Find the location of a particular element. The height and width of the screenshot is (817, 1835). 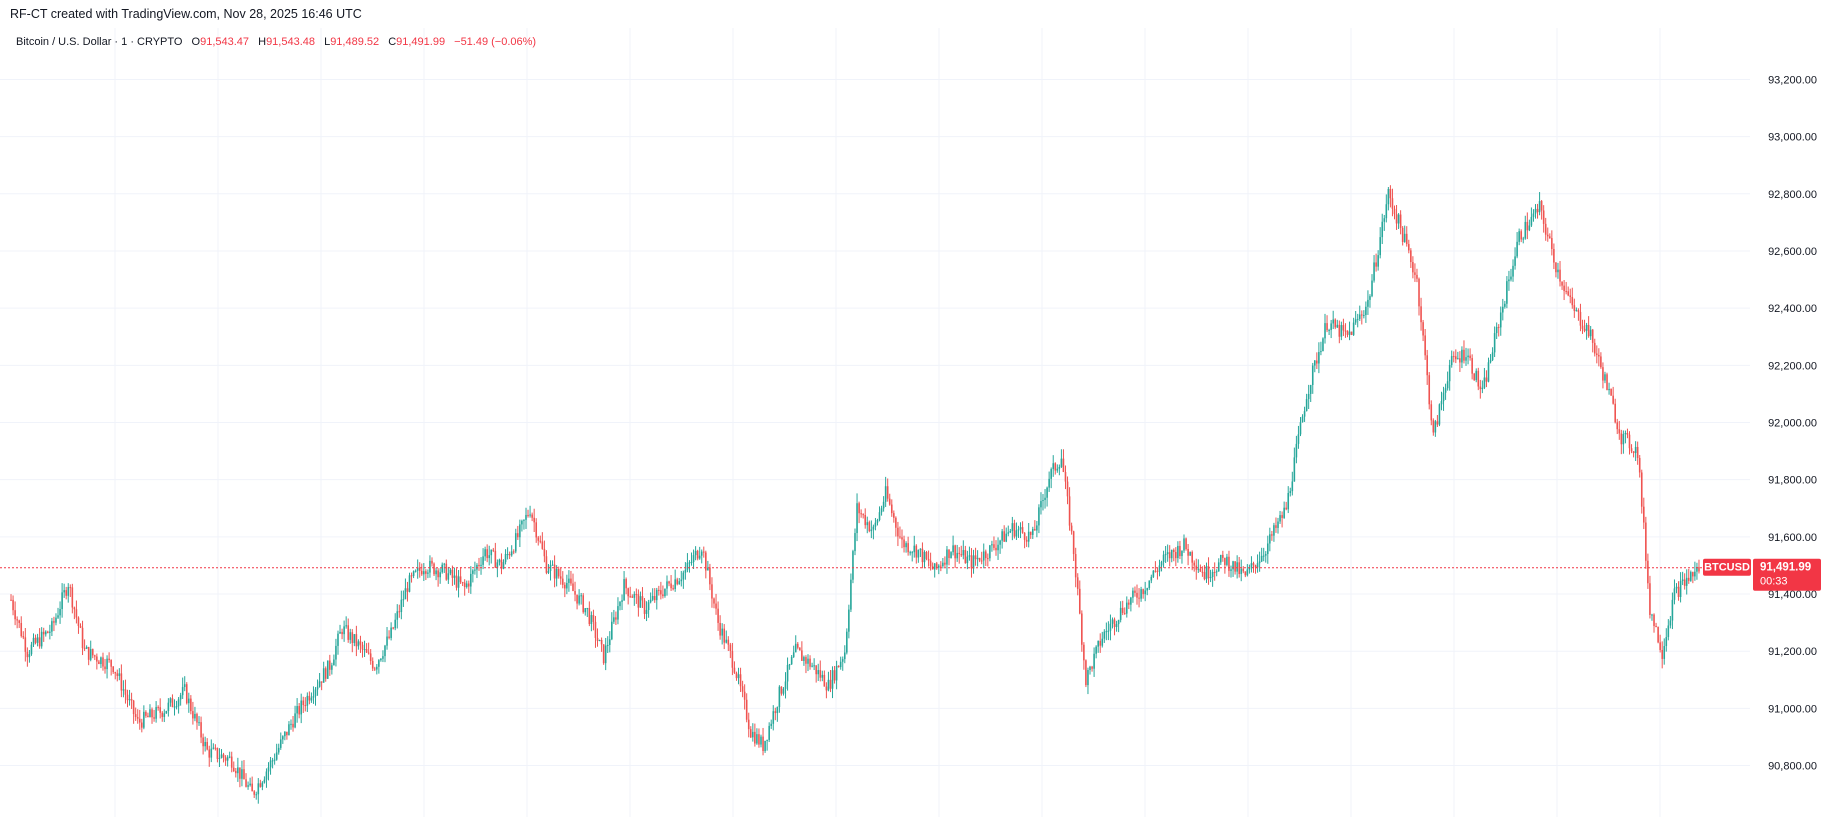

y-tick-label: 92,600.00 is located at coordinates (1792, 252).